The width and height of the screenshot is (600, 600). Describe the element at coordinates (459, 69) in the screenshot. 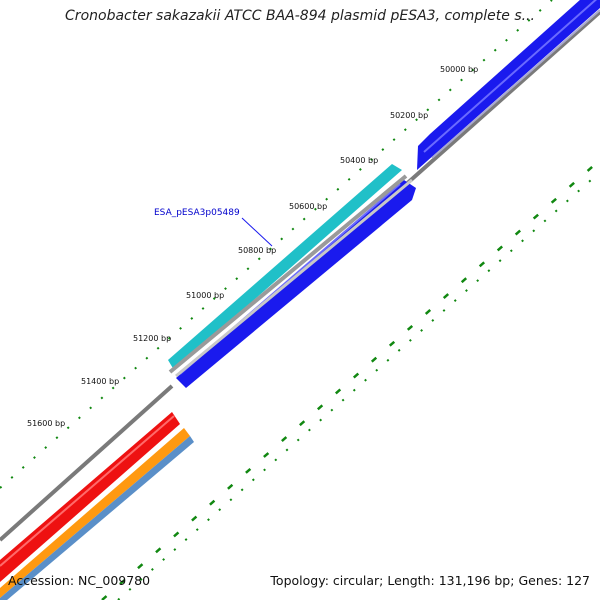

I see `tick-label-50000-bp: 50000 bp` at that location.